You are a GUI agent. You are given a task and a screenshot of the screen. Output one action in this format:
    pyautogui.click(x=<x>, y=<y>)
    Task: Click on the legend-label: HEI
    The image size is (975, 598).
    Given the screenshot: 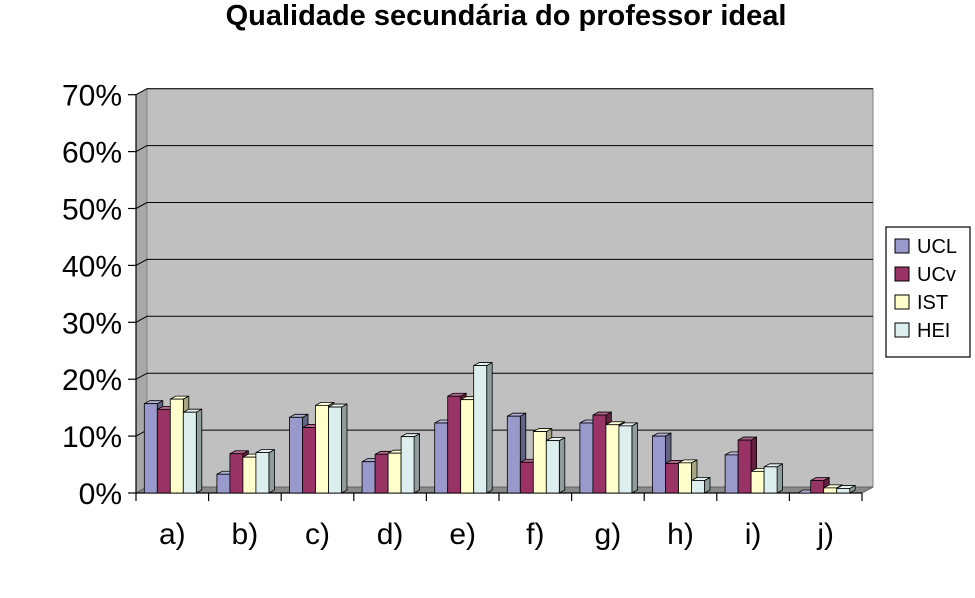 What is the action you would take?
    pyautogui.click(x=933, y=331)
    